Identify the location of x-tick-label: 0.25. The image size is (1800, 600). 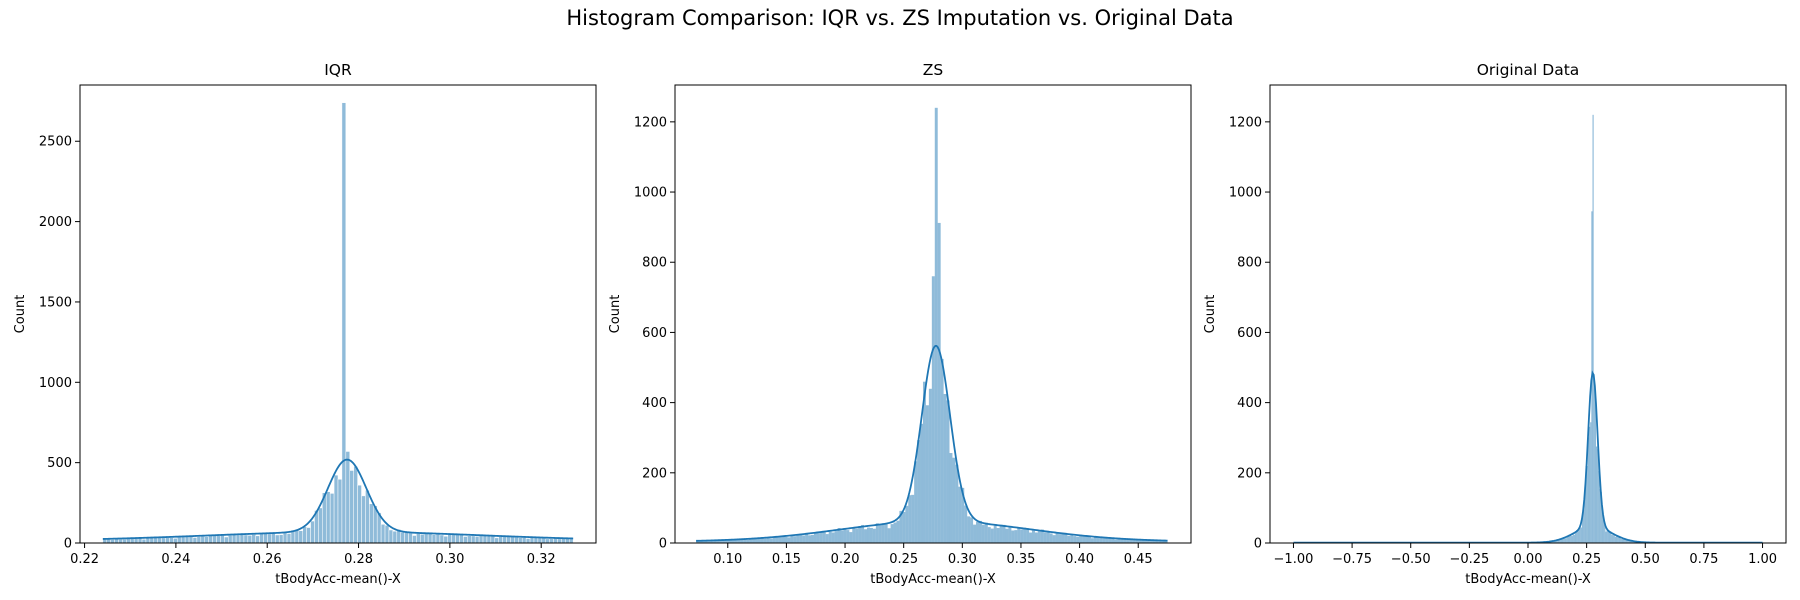
(1586, 559).